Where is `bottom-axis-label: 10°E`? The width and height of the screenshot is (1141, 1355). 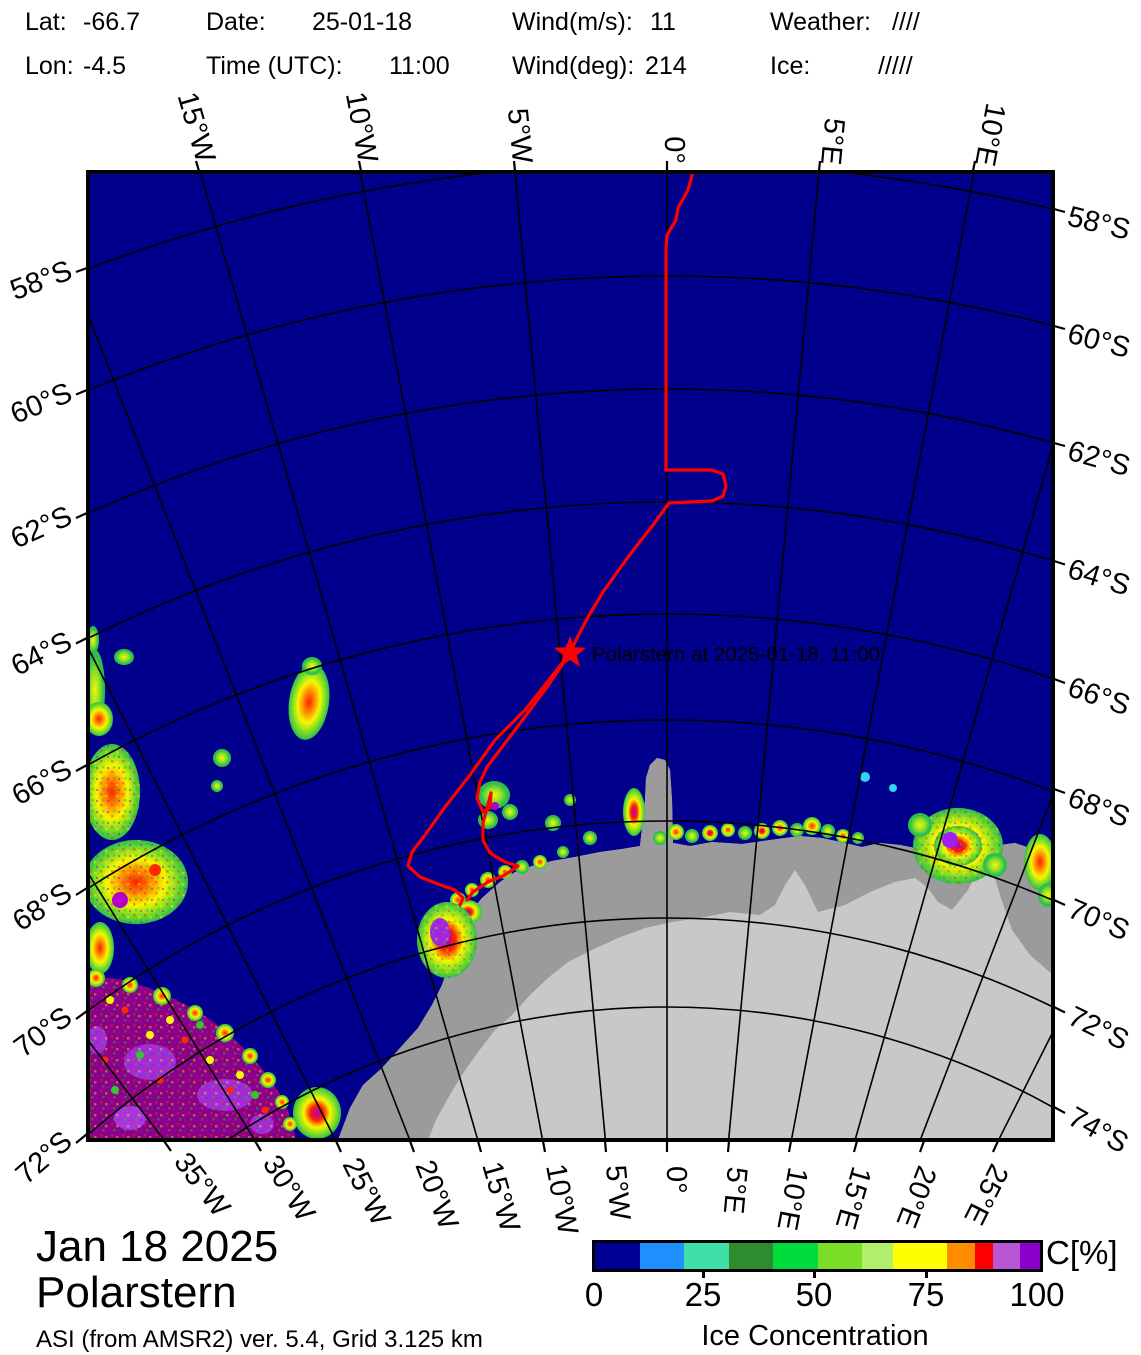 bottom-axis-label: 10°E is located at coordinates (791, 1199).